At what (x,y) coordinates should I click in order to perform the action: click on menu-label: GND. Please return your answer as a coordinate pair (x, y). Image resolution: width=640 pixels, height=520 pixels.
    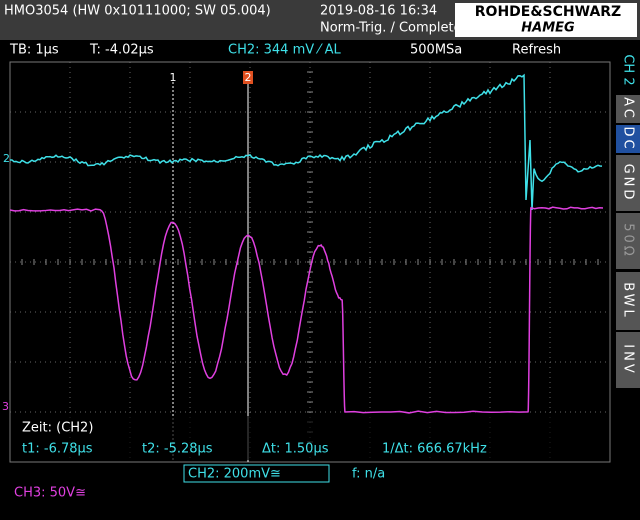
    Looking at the image, I should click on (628, 183).